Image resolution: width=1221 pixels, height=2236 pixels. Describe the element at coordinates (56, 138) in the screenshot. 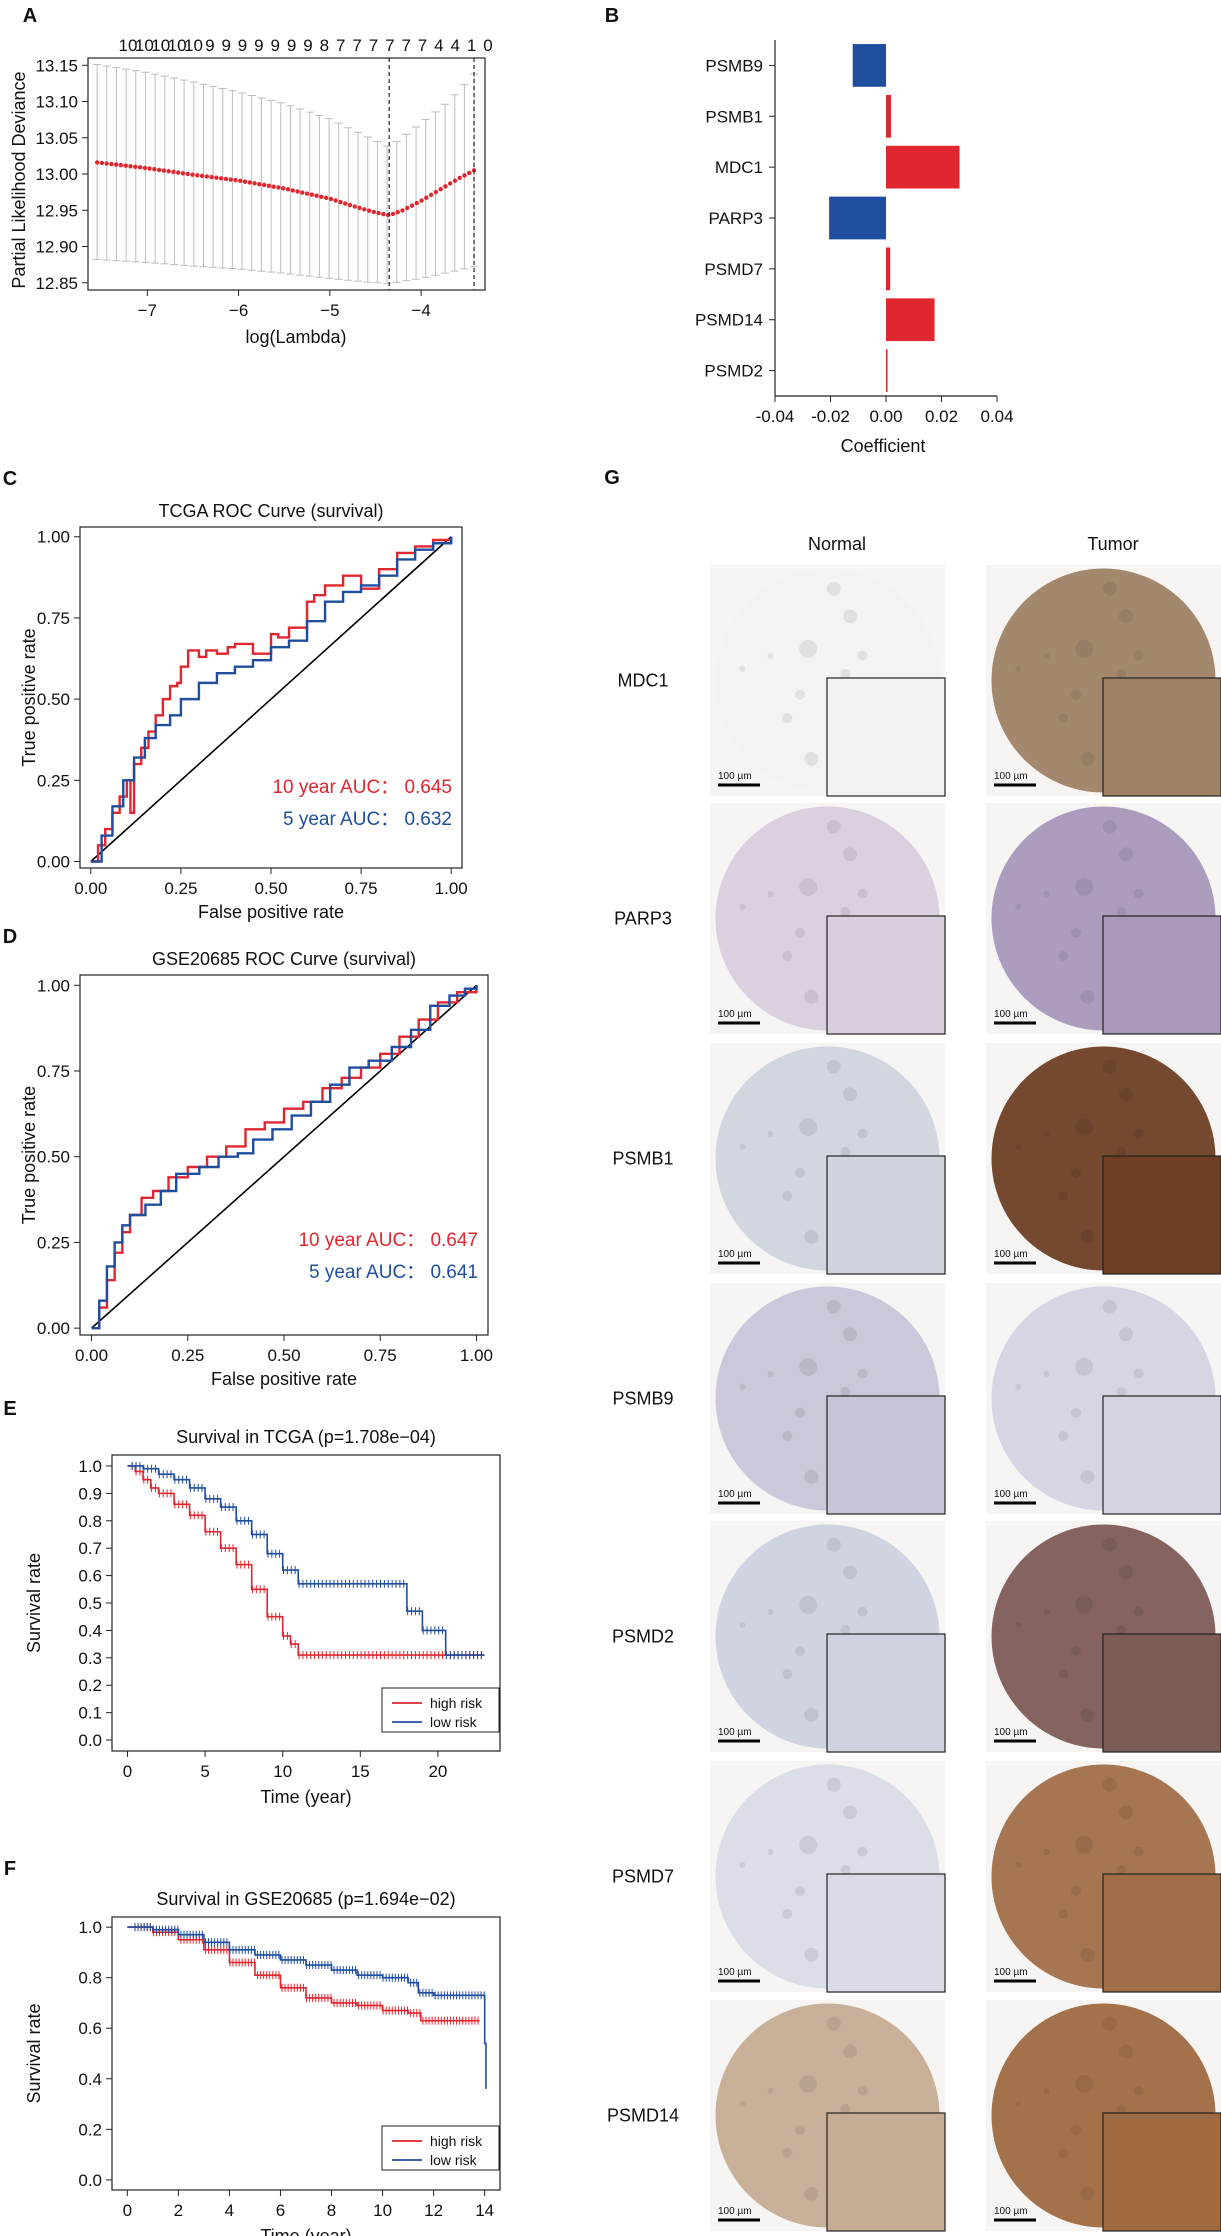

I see `y-tick-label: 13.05` at that location.